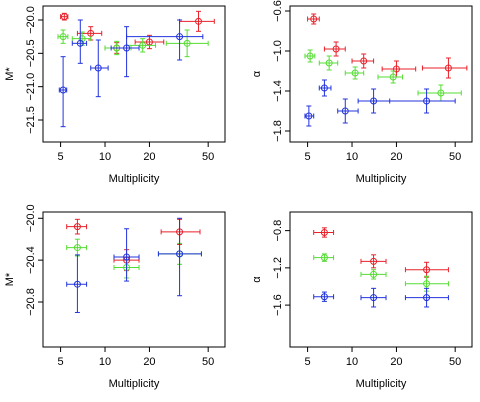 This screenshot has width=480, height=402. Describe the element at coordinates (278, 91) in the screenshot. I see `y-tick-label: −1.4` at that location.